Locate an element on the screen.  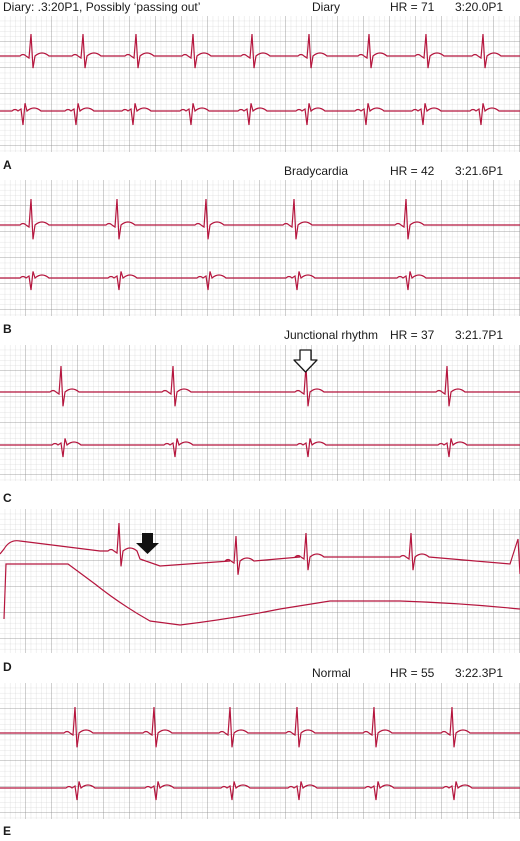
heart-rate-b: HR = 42 is located at coordinates (412, 171).